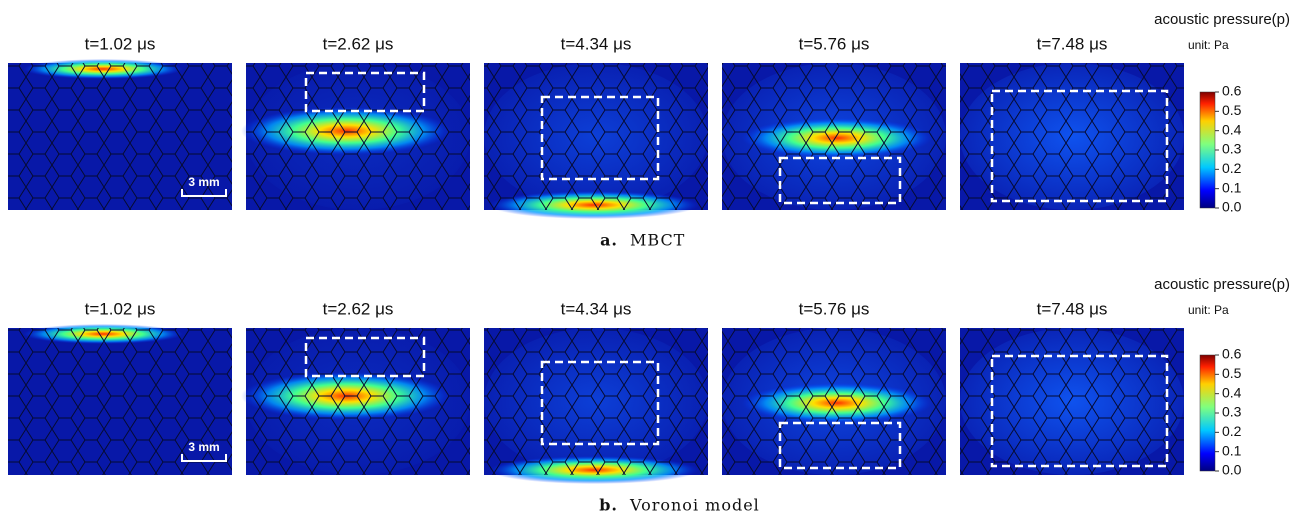  I want to click on caption: Voronoi model, so click(694, 504).